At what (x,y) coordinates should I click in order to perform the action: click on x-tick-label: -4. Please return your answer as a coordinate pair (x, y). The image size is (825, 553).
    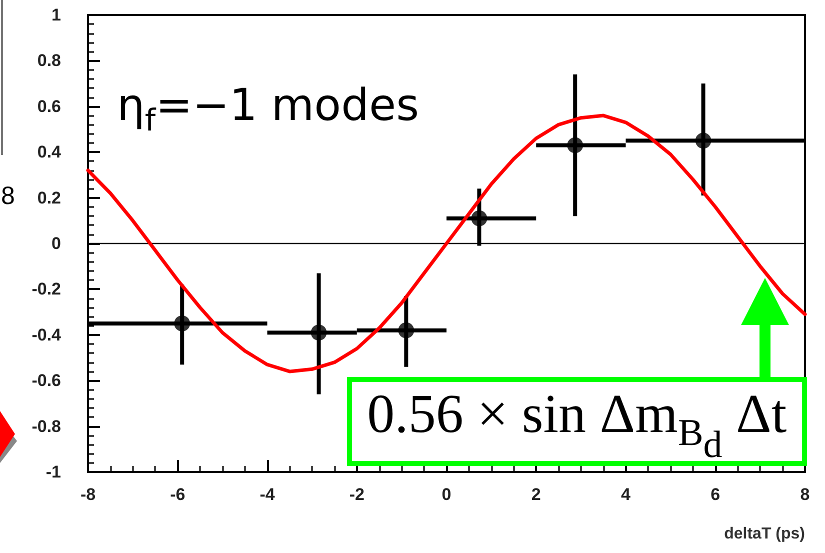
    Looking at the image, I should click on (268, 494).